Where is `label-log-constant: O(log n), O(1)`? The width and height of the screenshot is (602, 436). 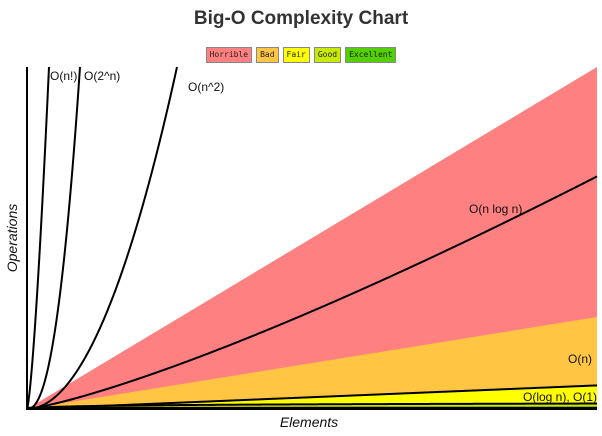
label-log-constant: O(log n), O(1) is located at coordinates (560, 397).